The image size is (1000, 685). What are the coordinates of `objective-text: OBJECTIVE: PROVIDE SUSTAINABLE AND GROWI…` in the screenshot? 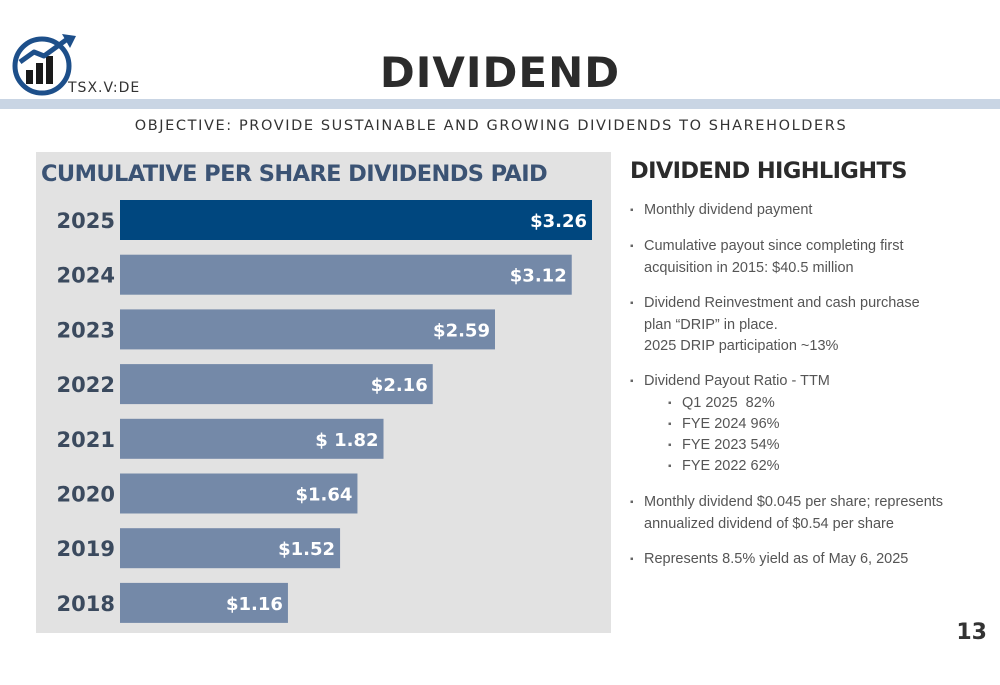 It's located at (491, 126).